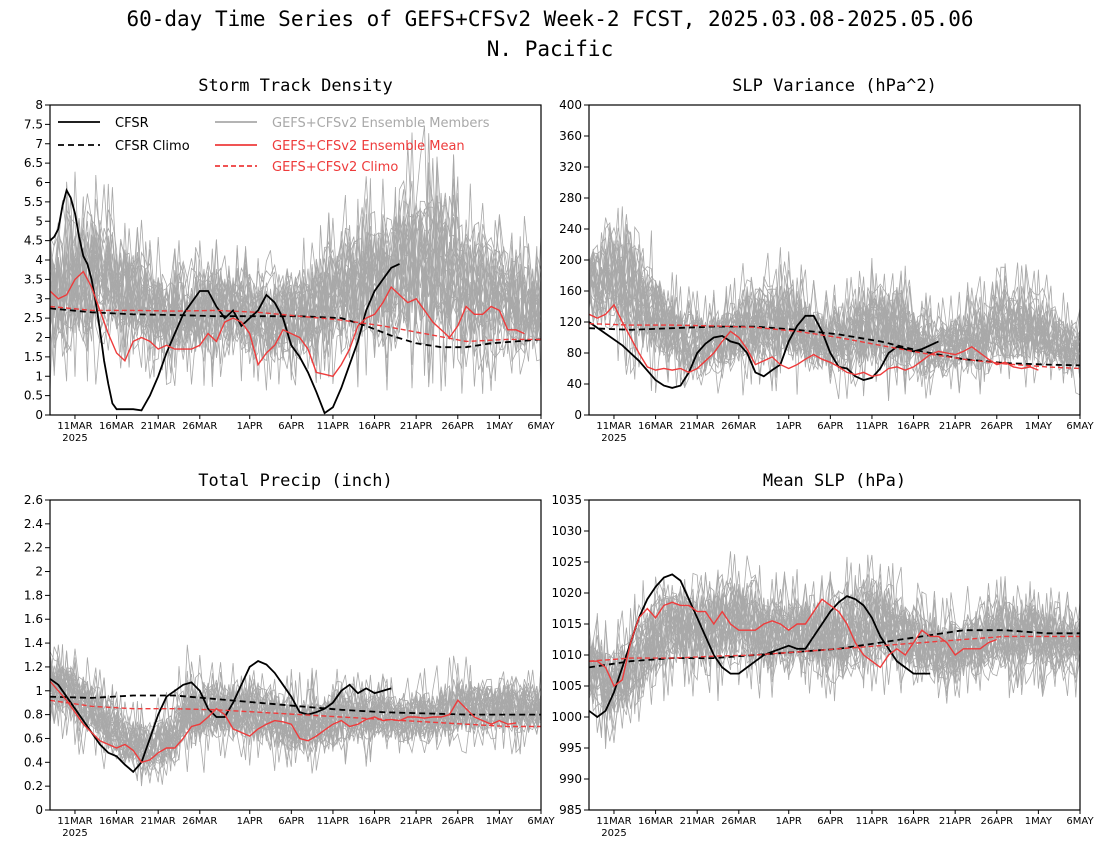 Image resolution: width=1100 pixels, height=850 pixels. I want to click on y-tick-label: 1000, so click(566, 717).